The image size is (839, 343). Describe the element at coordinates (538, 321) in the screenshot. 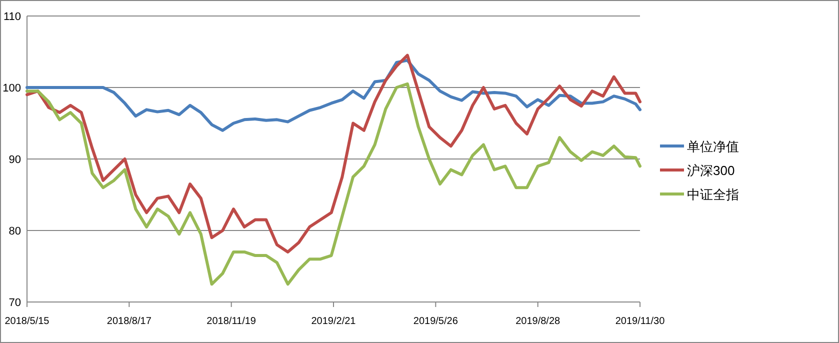

I see `x-tick-label: 2019/8/28` at that location.